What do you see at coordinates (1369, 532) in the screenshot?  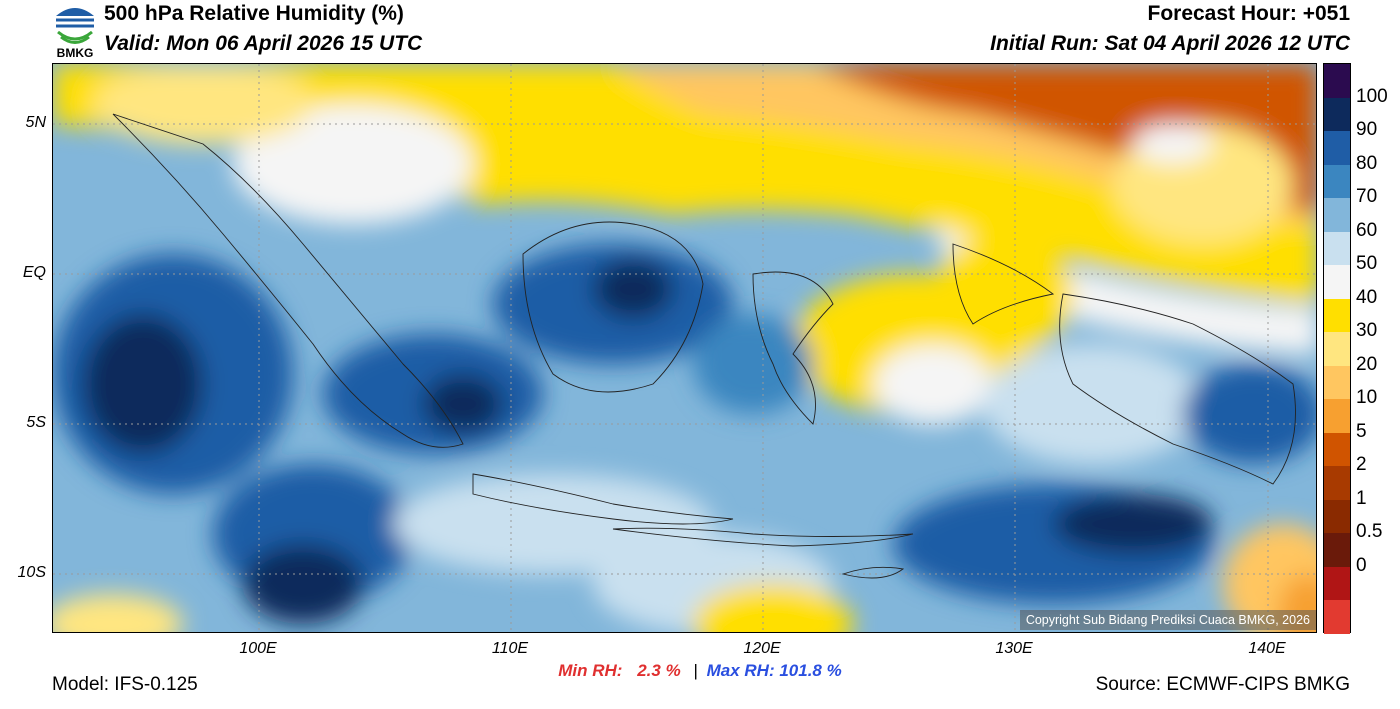 I see `colorbar-label: 0.5` at bounding box center [1369, 532].